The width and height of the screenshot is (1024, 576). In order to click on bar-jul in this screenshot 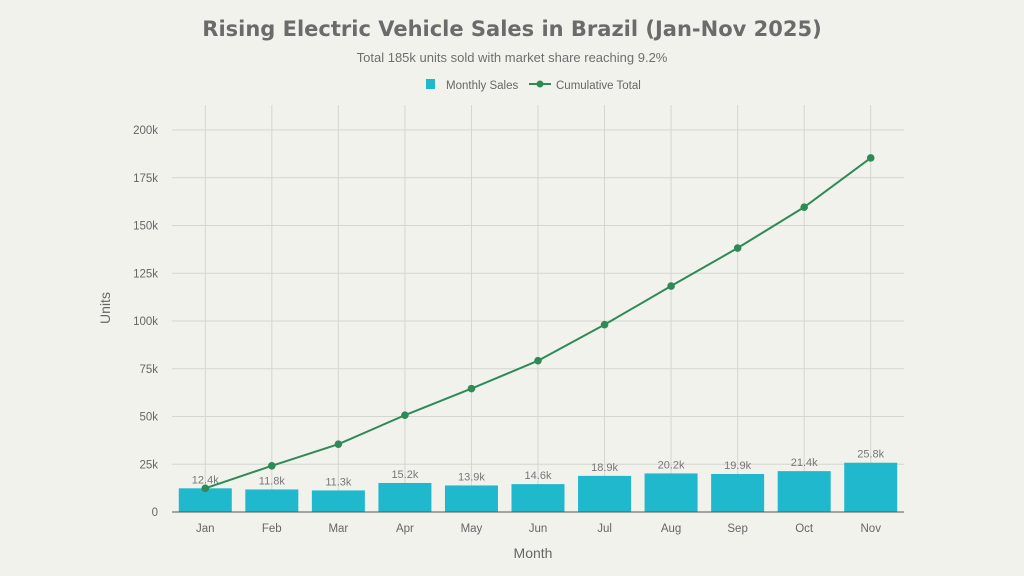, I will do `click(605, 493)`.